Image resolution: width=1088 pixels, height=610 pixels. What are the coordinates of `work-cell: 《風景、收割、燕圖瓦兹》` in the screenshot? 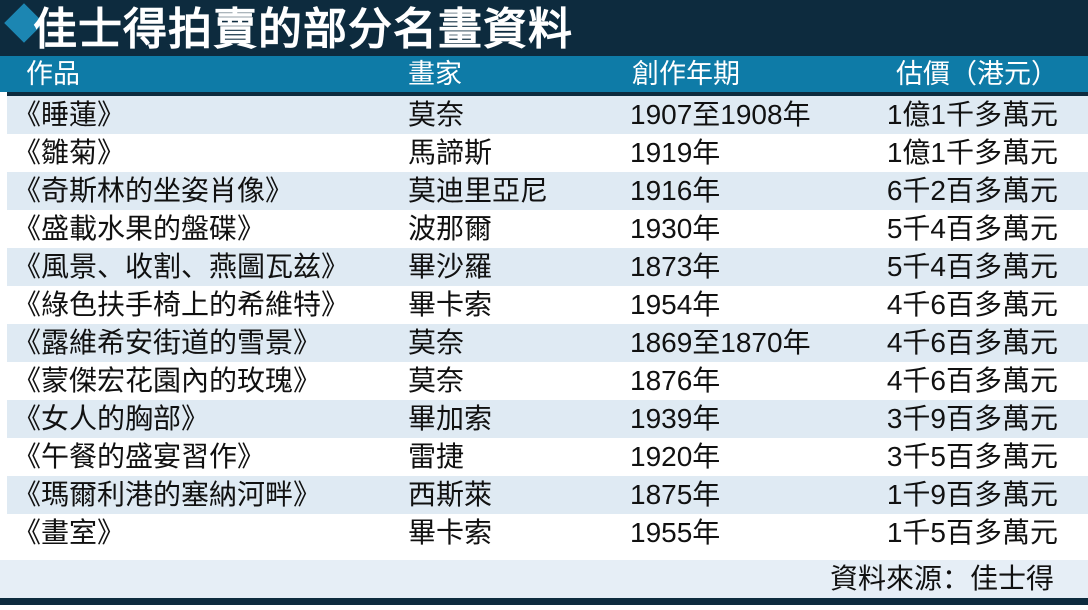 It's located at (181, 266).